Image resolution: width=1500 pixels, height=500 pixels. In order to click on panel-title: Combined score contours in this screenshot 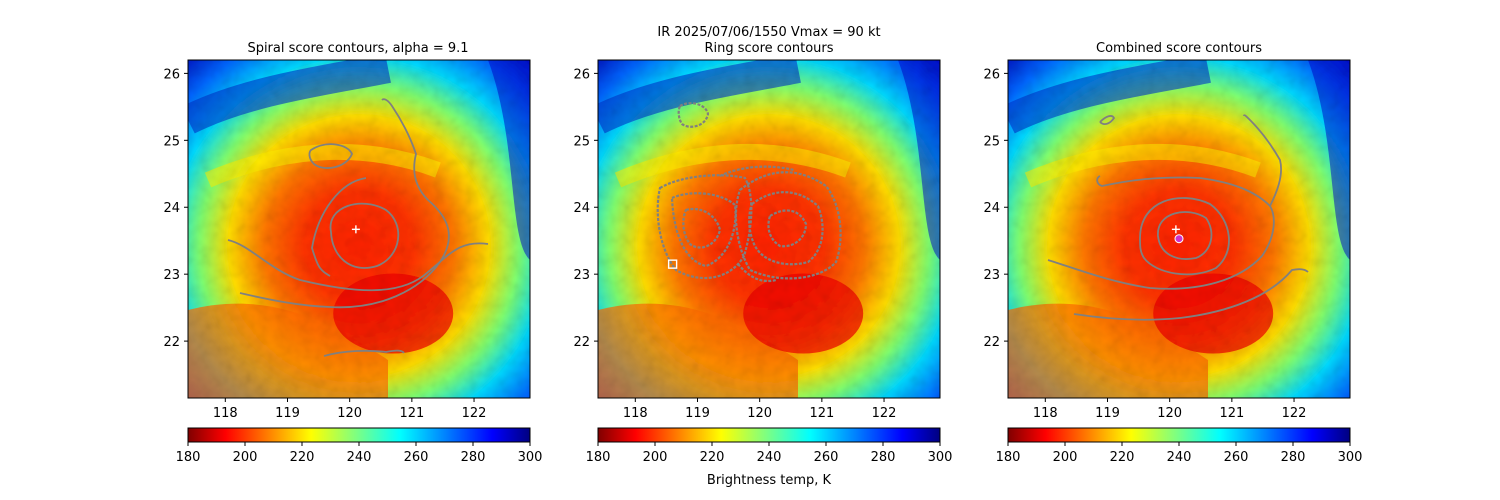, I will do `click(1179, 48)`.